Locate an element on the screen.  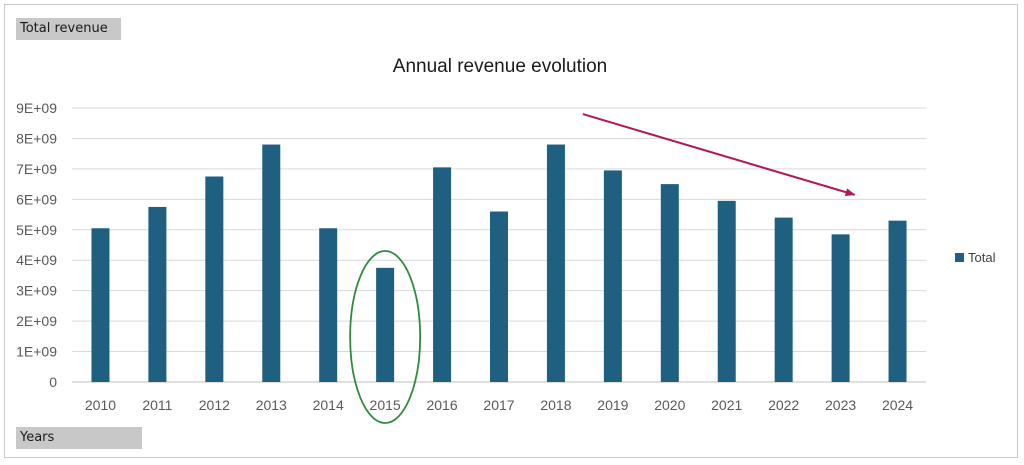
x-tick-label: 2015 is located at coordinates (385, 405).